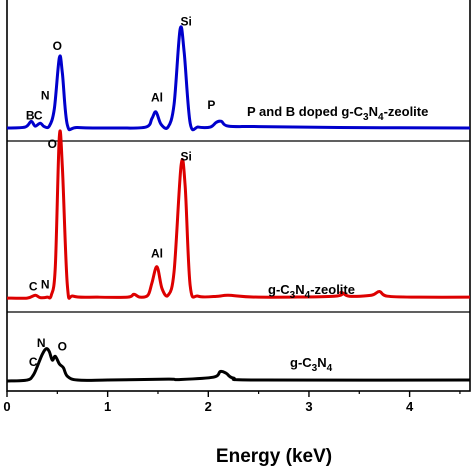  What do you see at coordinates (305, 111) in the screenshot?
I see `label-text: P and B doped g-C` at bounding box center [305, 111].